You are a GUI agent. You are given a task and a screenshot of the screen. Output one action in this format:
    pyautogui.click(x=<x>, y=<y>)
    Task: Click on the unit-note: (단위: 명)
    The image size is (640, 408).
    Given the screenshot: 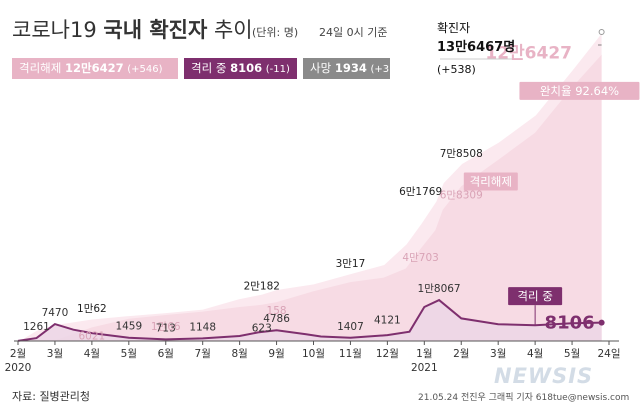 What is the action you would take?
    pyautogui.click(x=275, y=32)
    